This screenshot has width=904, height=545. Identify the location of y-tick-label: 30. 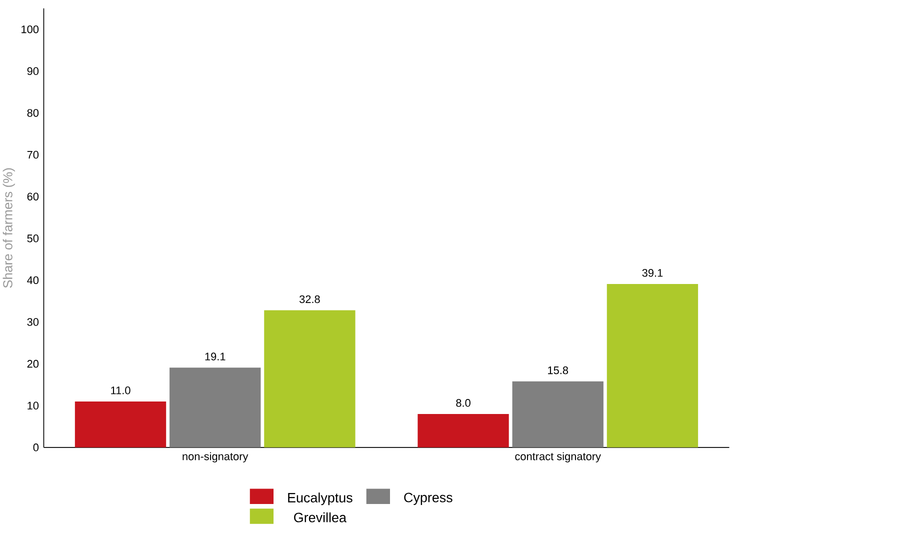
(33, 322).